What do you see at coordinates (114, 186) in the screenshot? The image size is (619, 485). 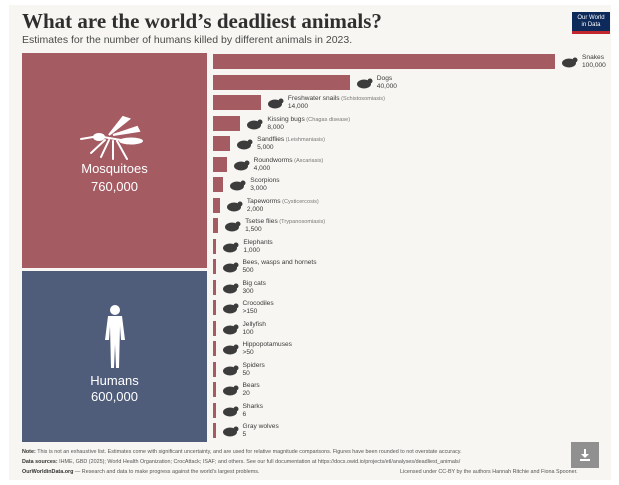 I see `mosquitoes-value: 760,000` at bounding box center [114, 186].